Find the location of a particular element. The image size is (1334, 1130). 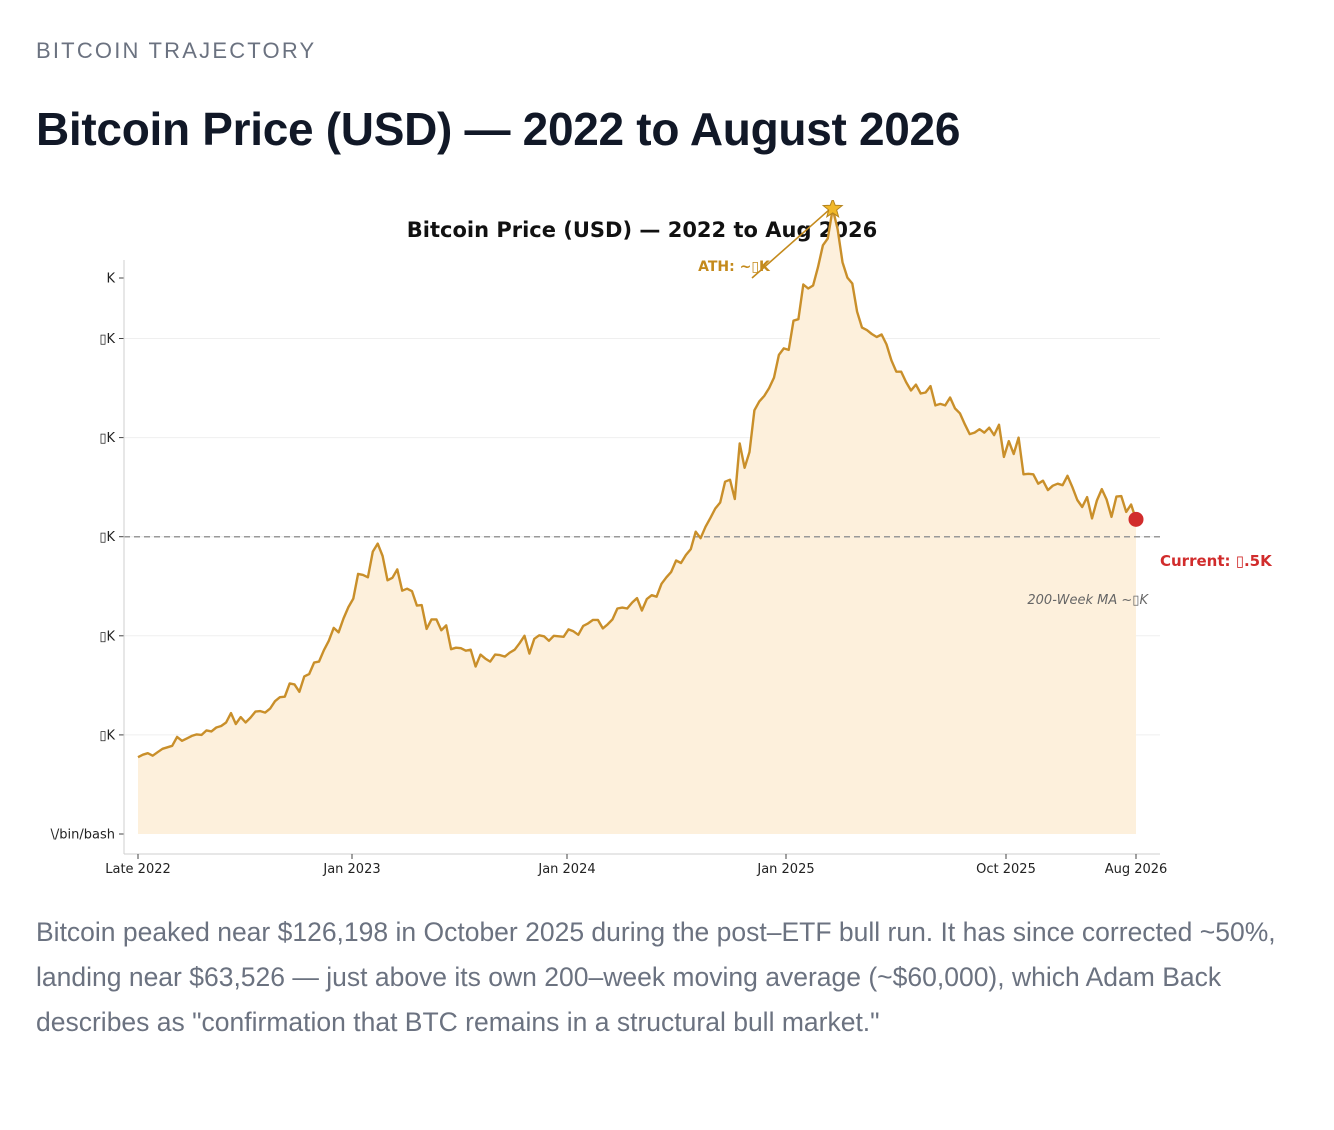

x-tick-label: Aug 2026 is located at coordinates (1136, 869).